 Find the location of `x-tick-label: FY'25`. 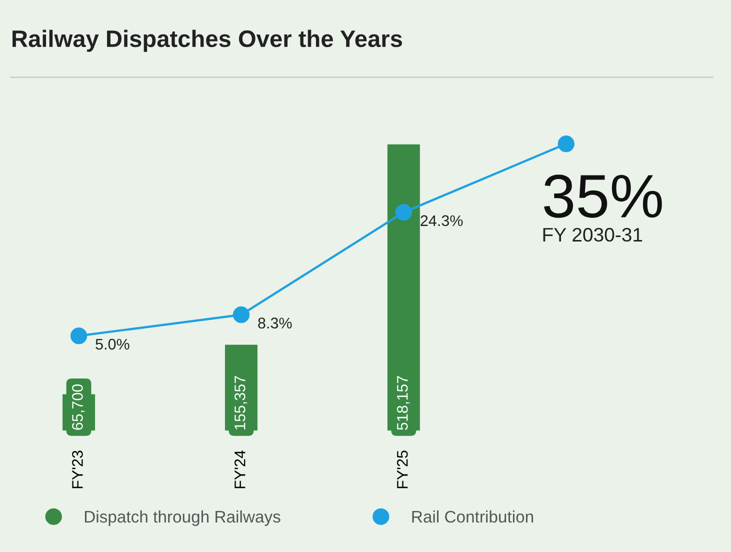

x-tick-label: FY'25 is located at coordinates (402, 469).